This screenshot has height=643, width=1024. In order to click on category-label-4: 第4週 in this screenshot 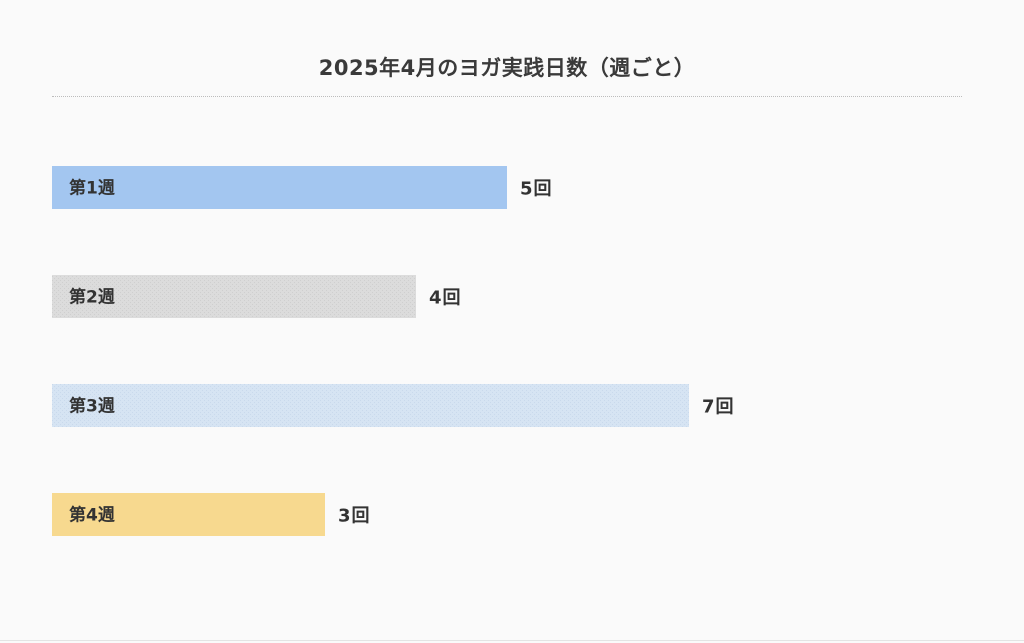, I will do `click(92, 515)`.